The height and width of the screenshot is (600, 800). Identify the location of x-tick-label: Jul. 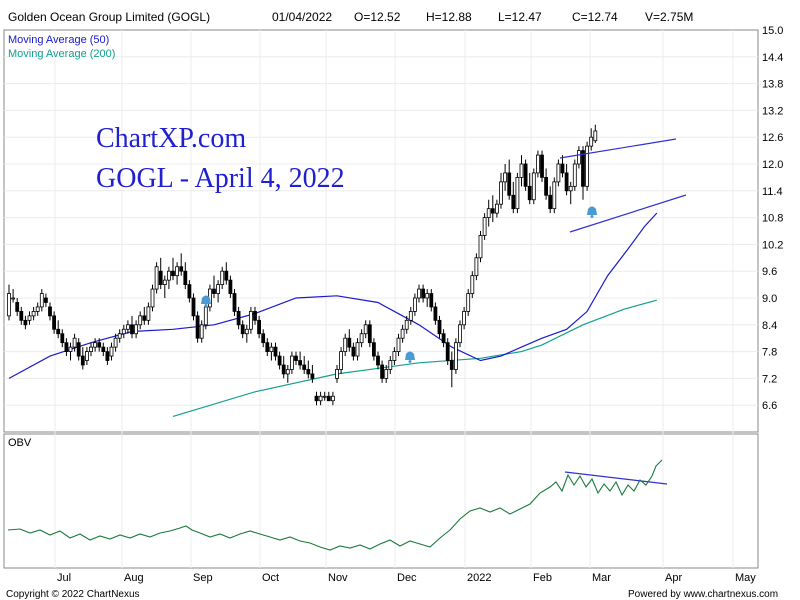
(64, 578).